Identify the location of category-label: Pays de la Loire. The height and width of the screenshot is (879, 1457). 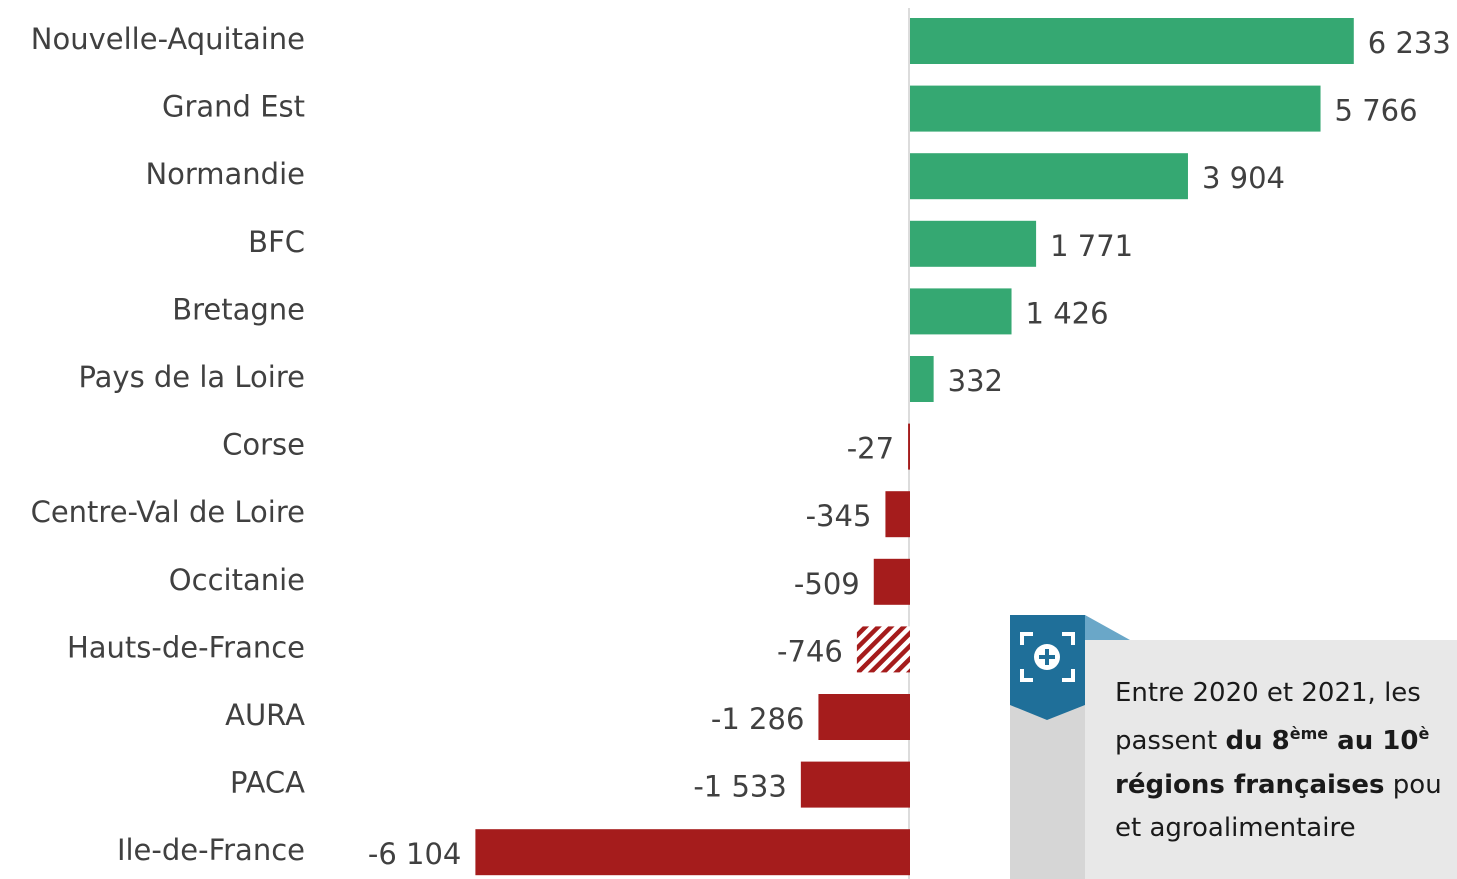
(191, 377).